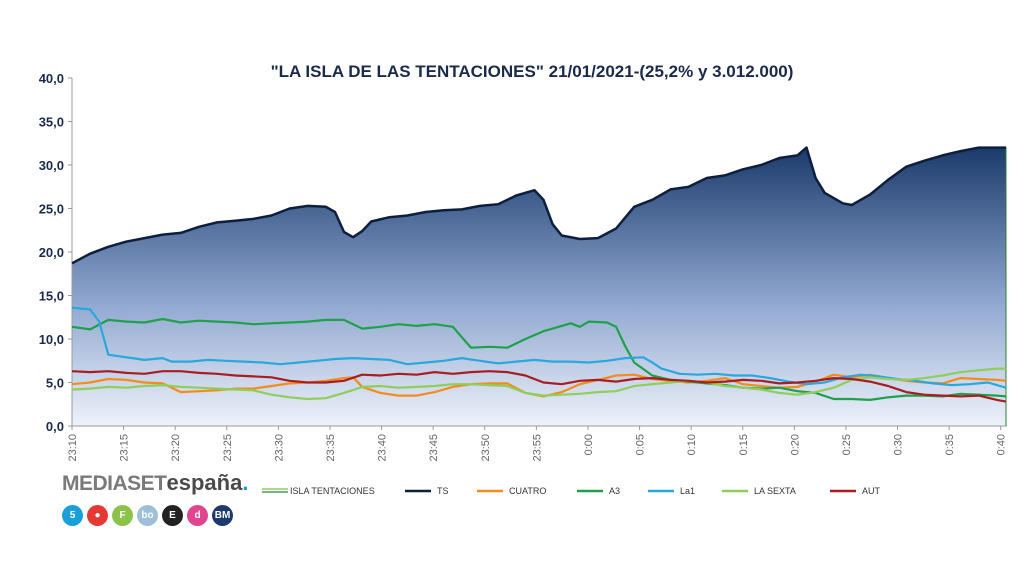  What do you see at coordinates (51, 209) in the screenshot?
I see `y-tick-label: 25,0` at bounding box center [51, 209].